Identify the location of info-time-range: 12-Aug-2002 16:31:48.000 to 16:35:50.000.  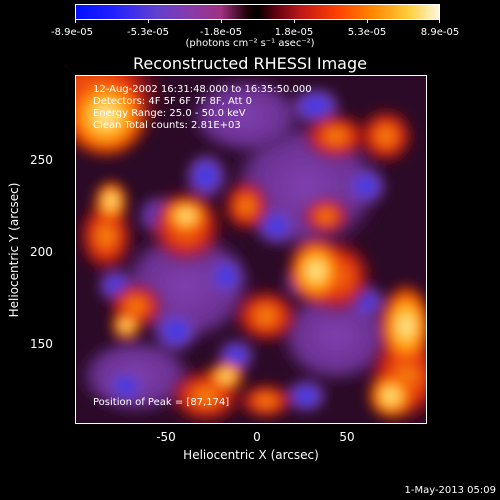
(202, 89).